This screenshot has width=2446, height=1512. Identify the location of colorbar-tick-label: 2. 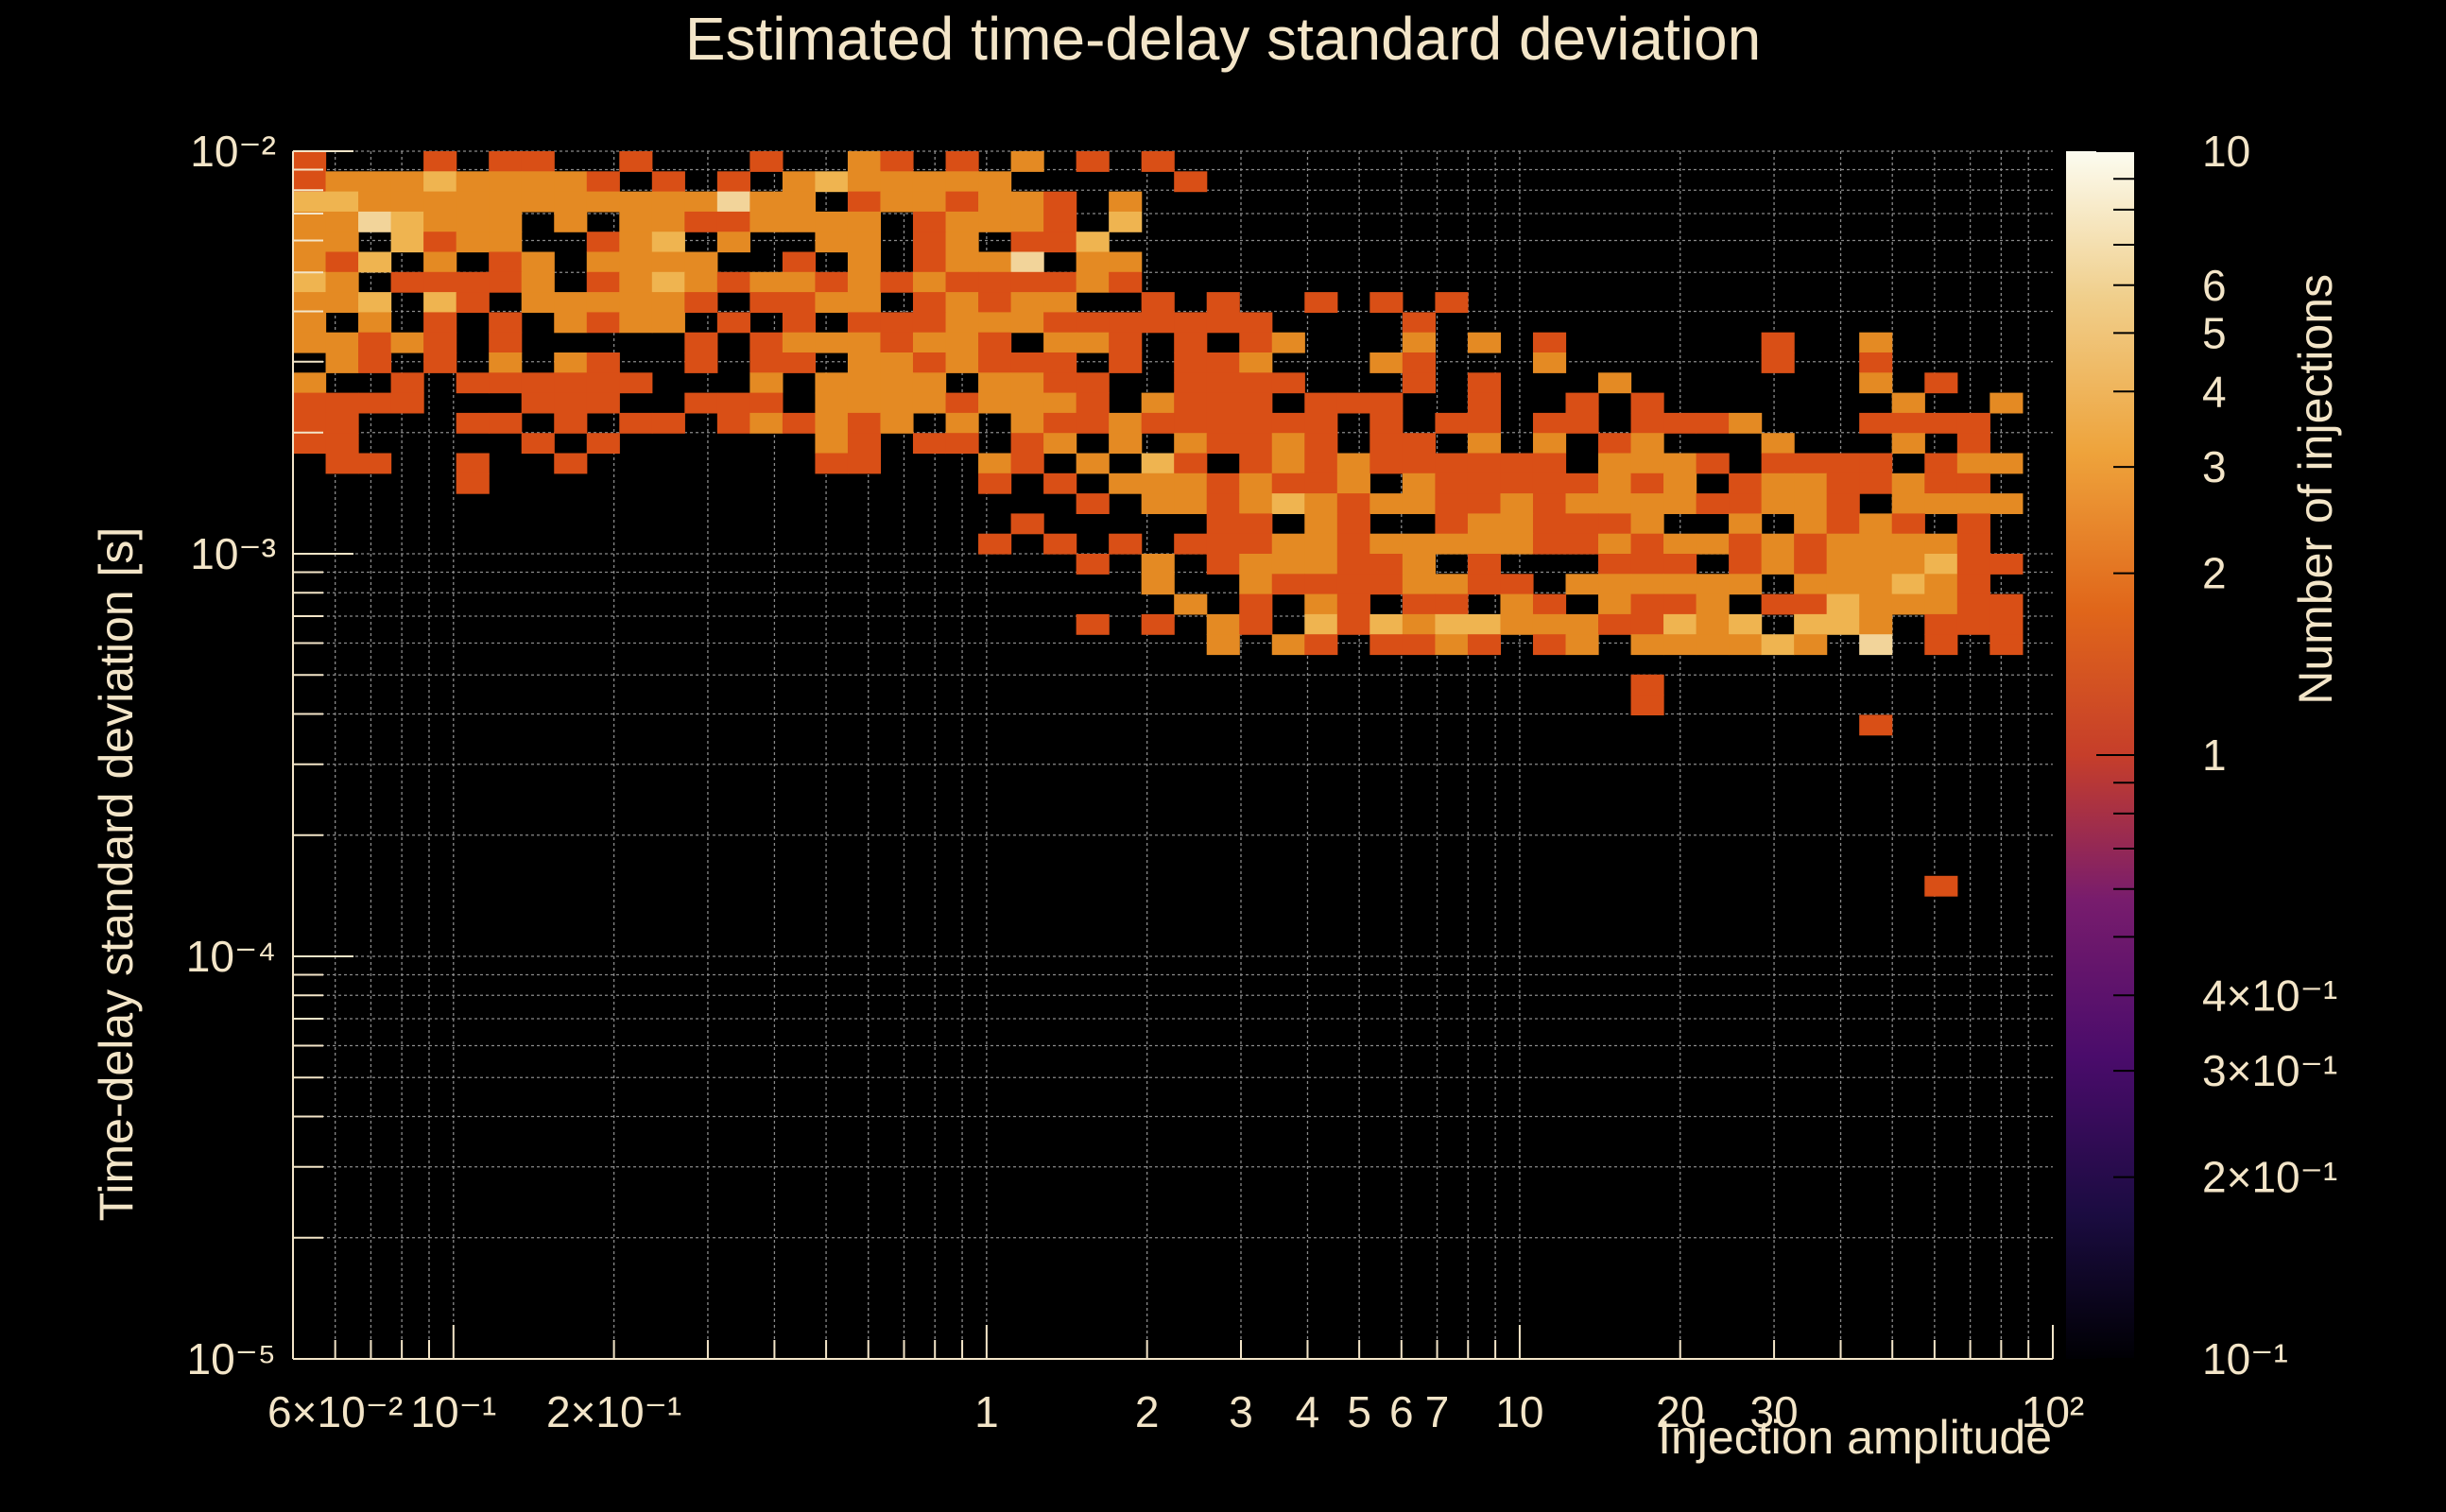
(2214, 573).